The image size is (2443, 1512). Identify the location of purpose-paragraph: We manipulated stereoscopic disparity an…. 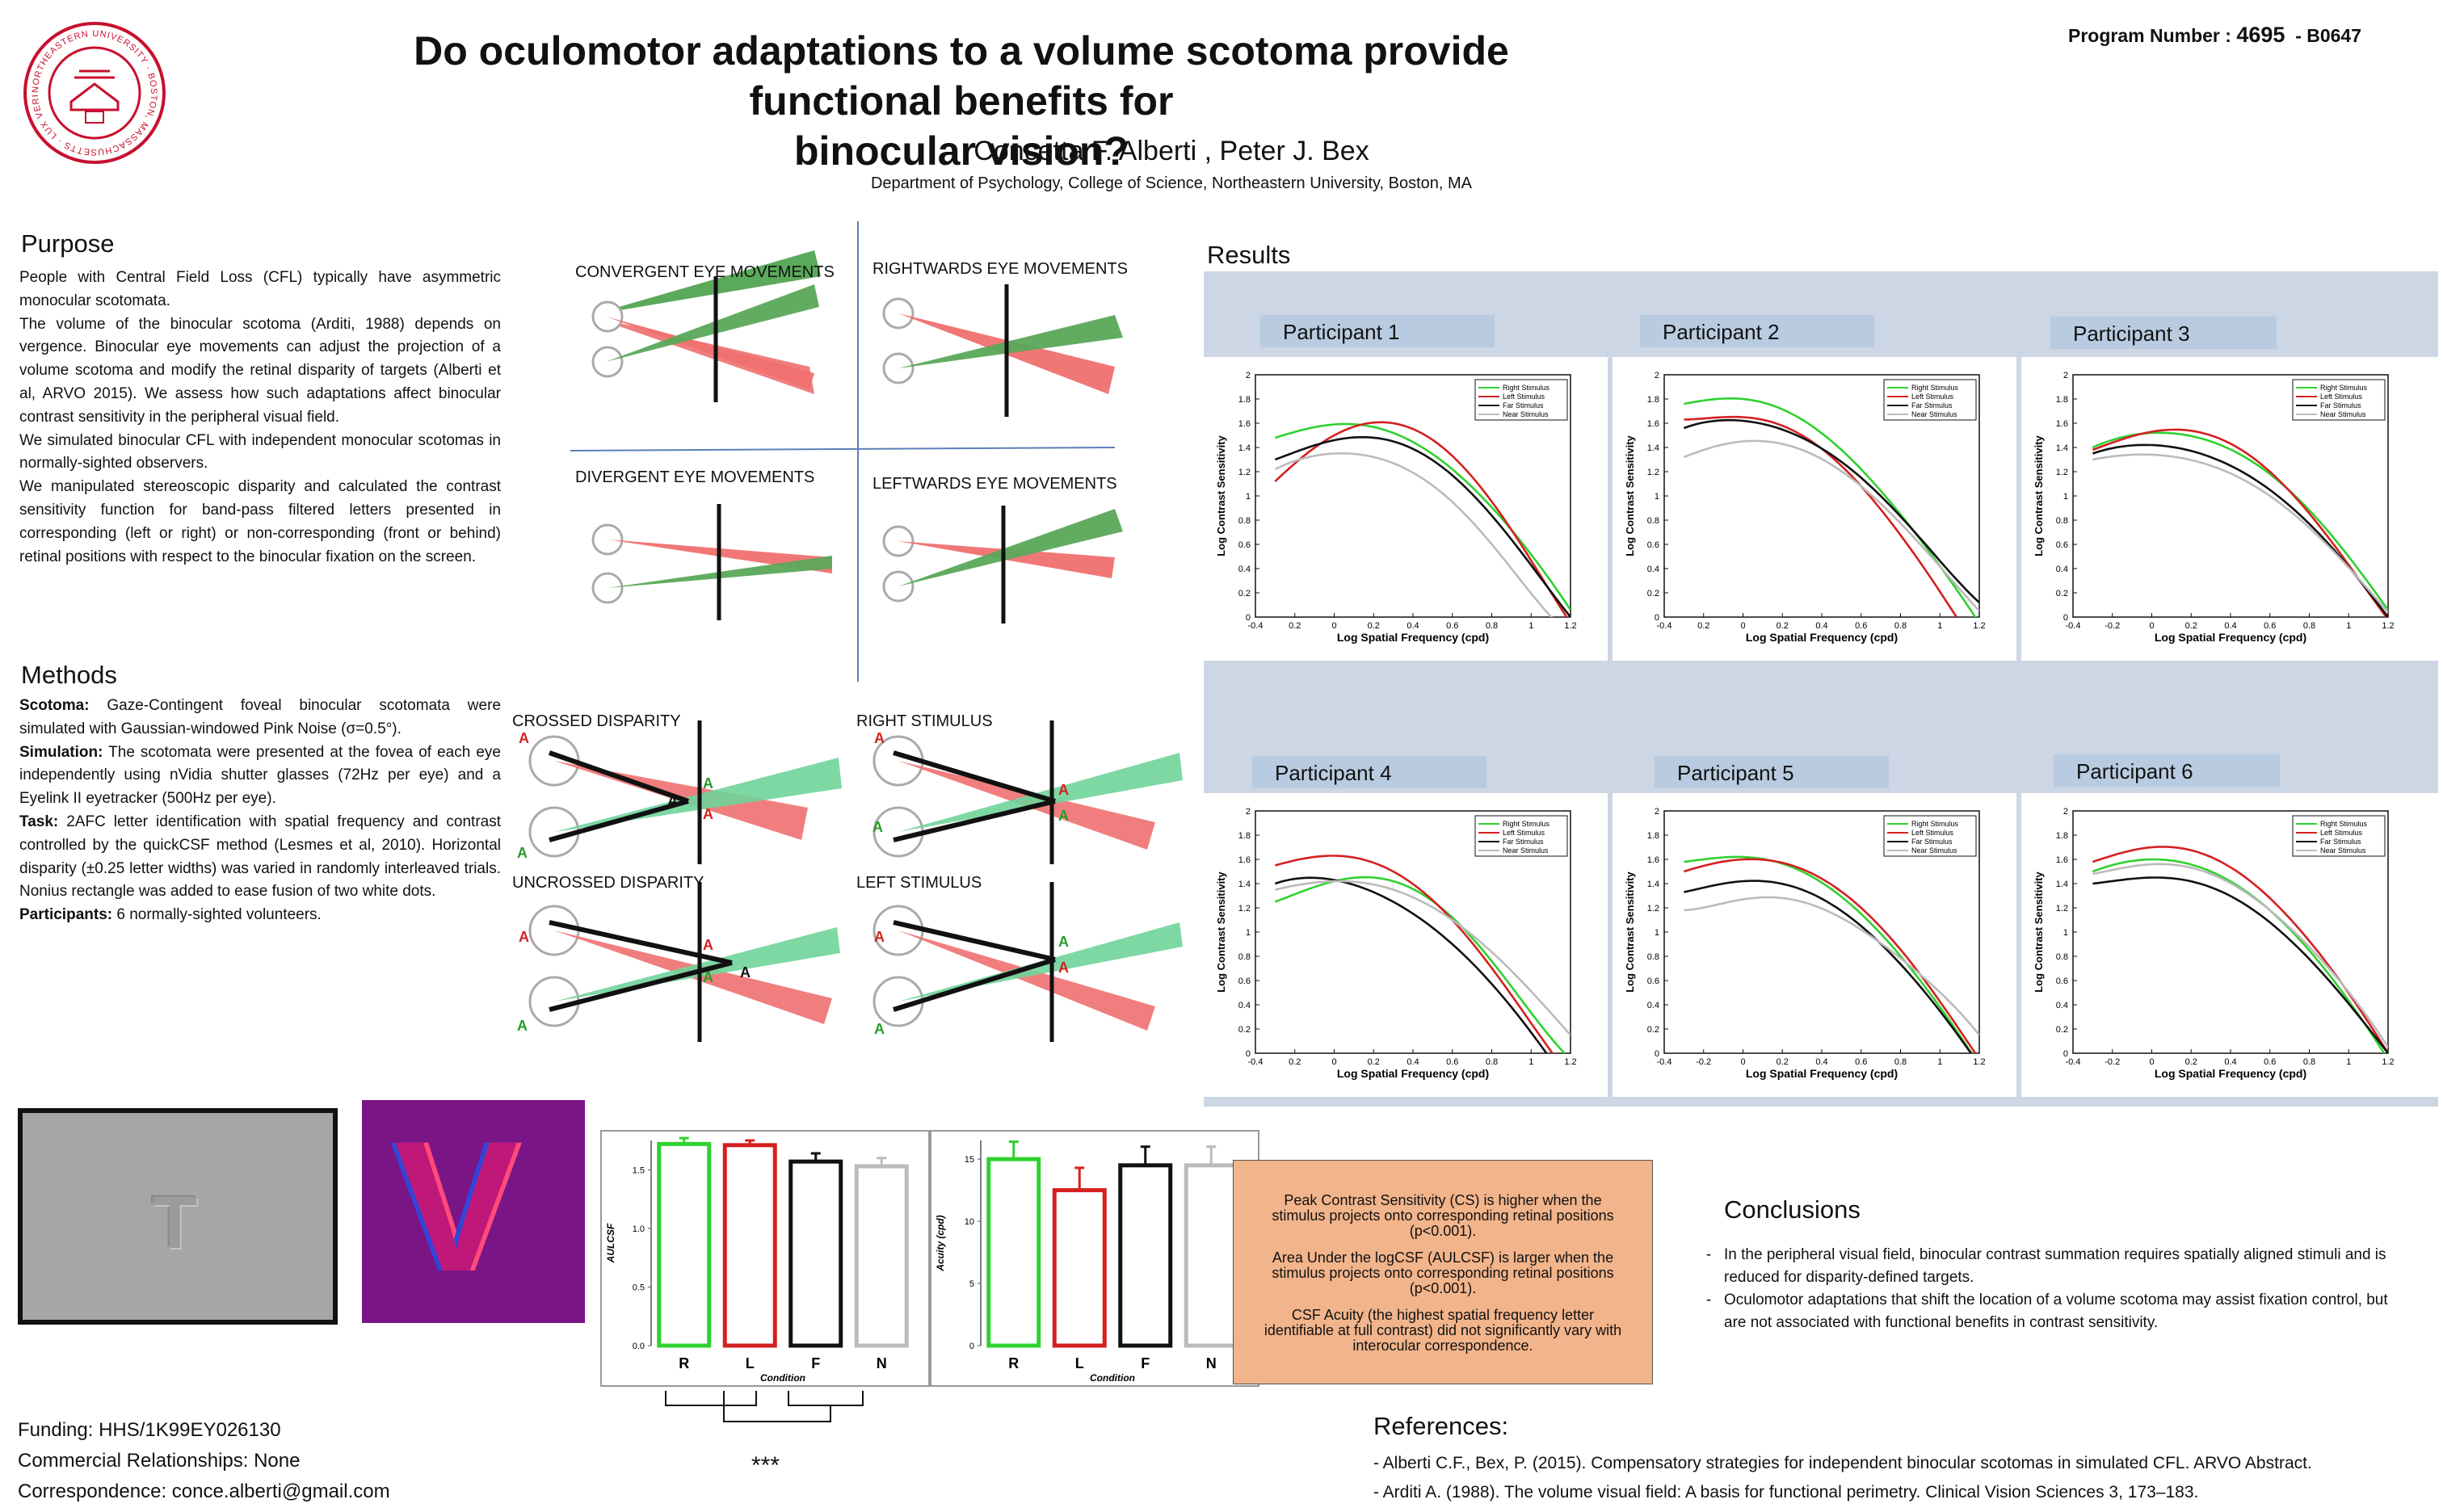
(260, 522).